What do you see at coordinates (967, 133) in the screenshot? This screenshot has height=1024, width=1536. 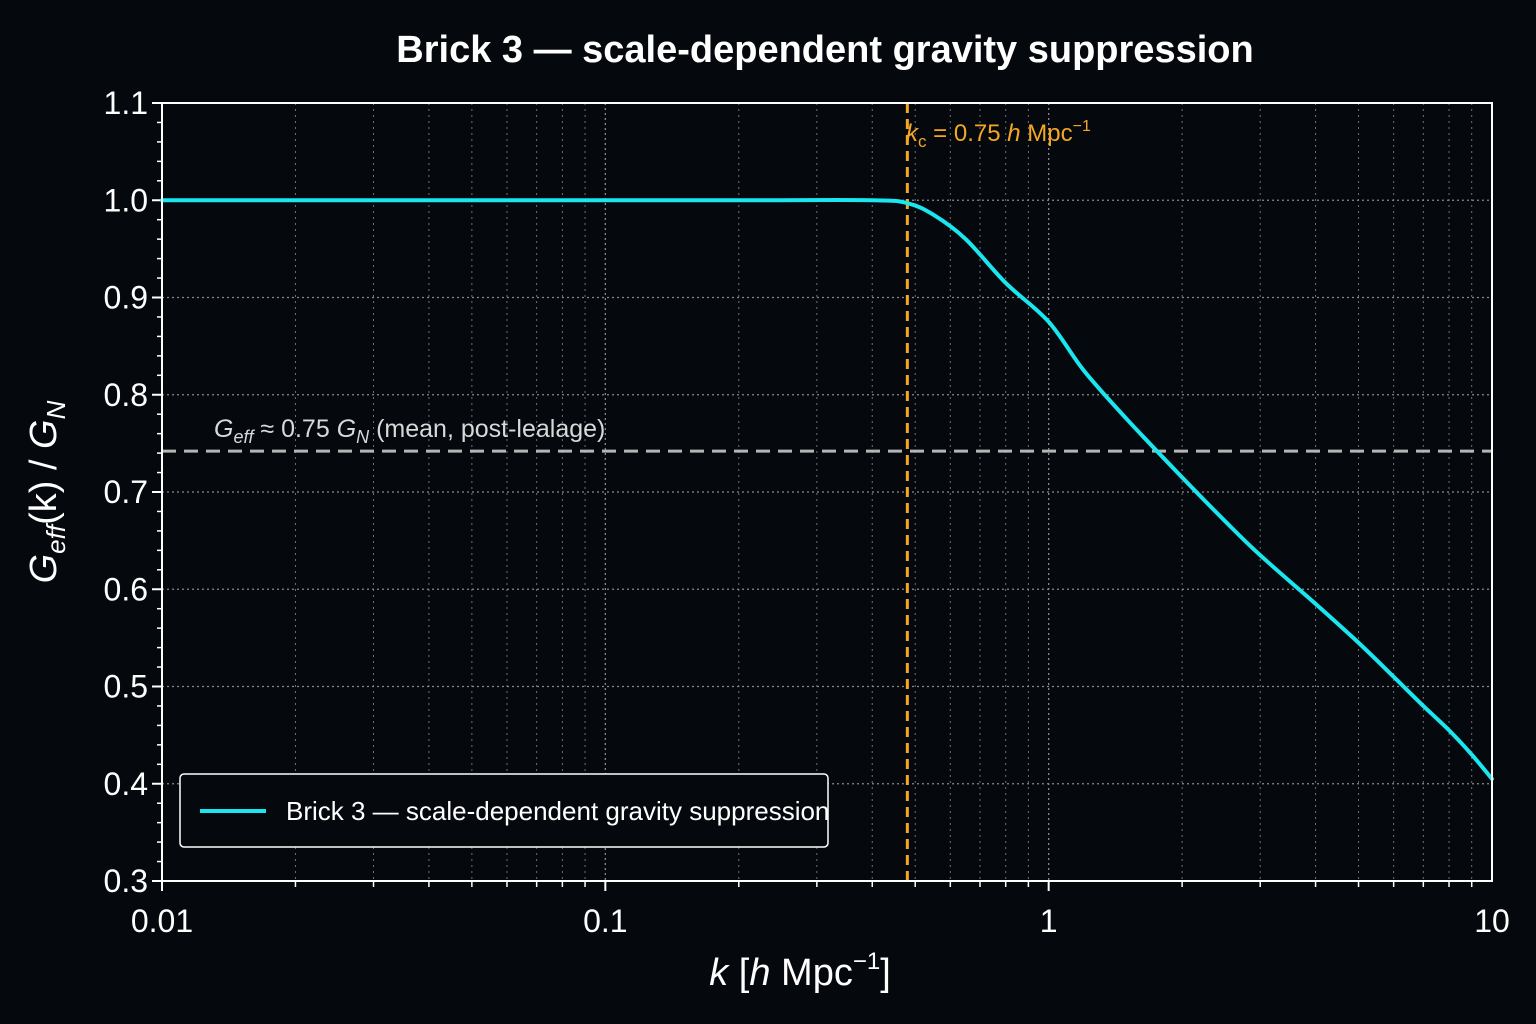 I see `kc-annotation-value: = 0.75` at bounding box center [967, 133].